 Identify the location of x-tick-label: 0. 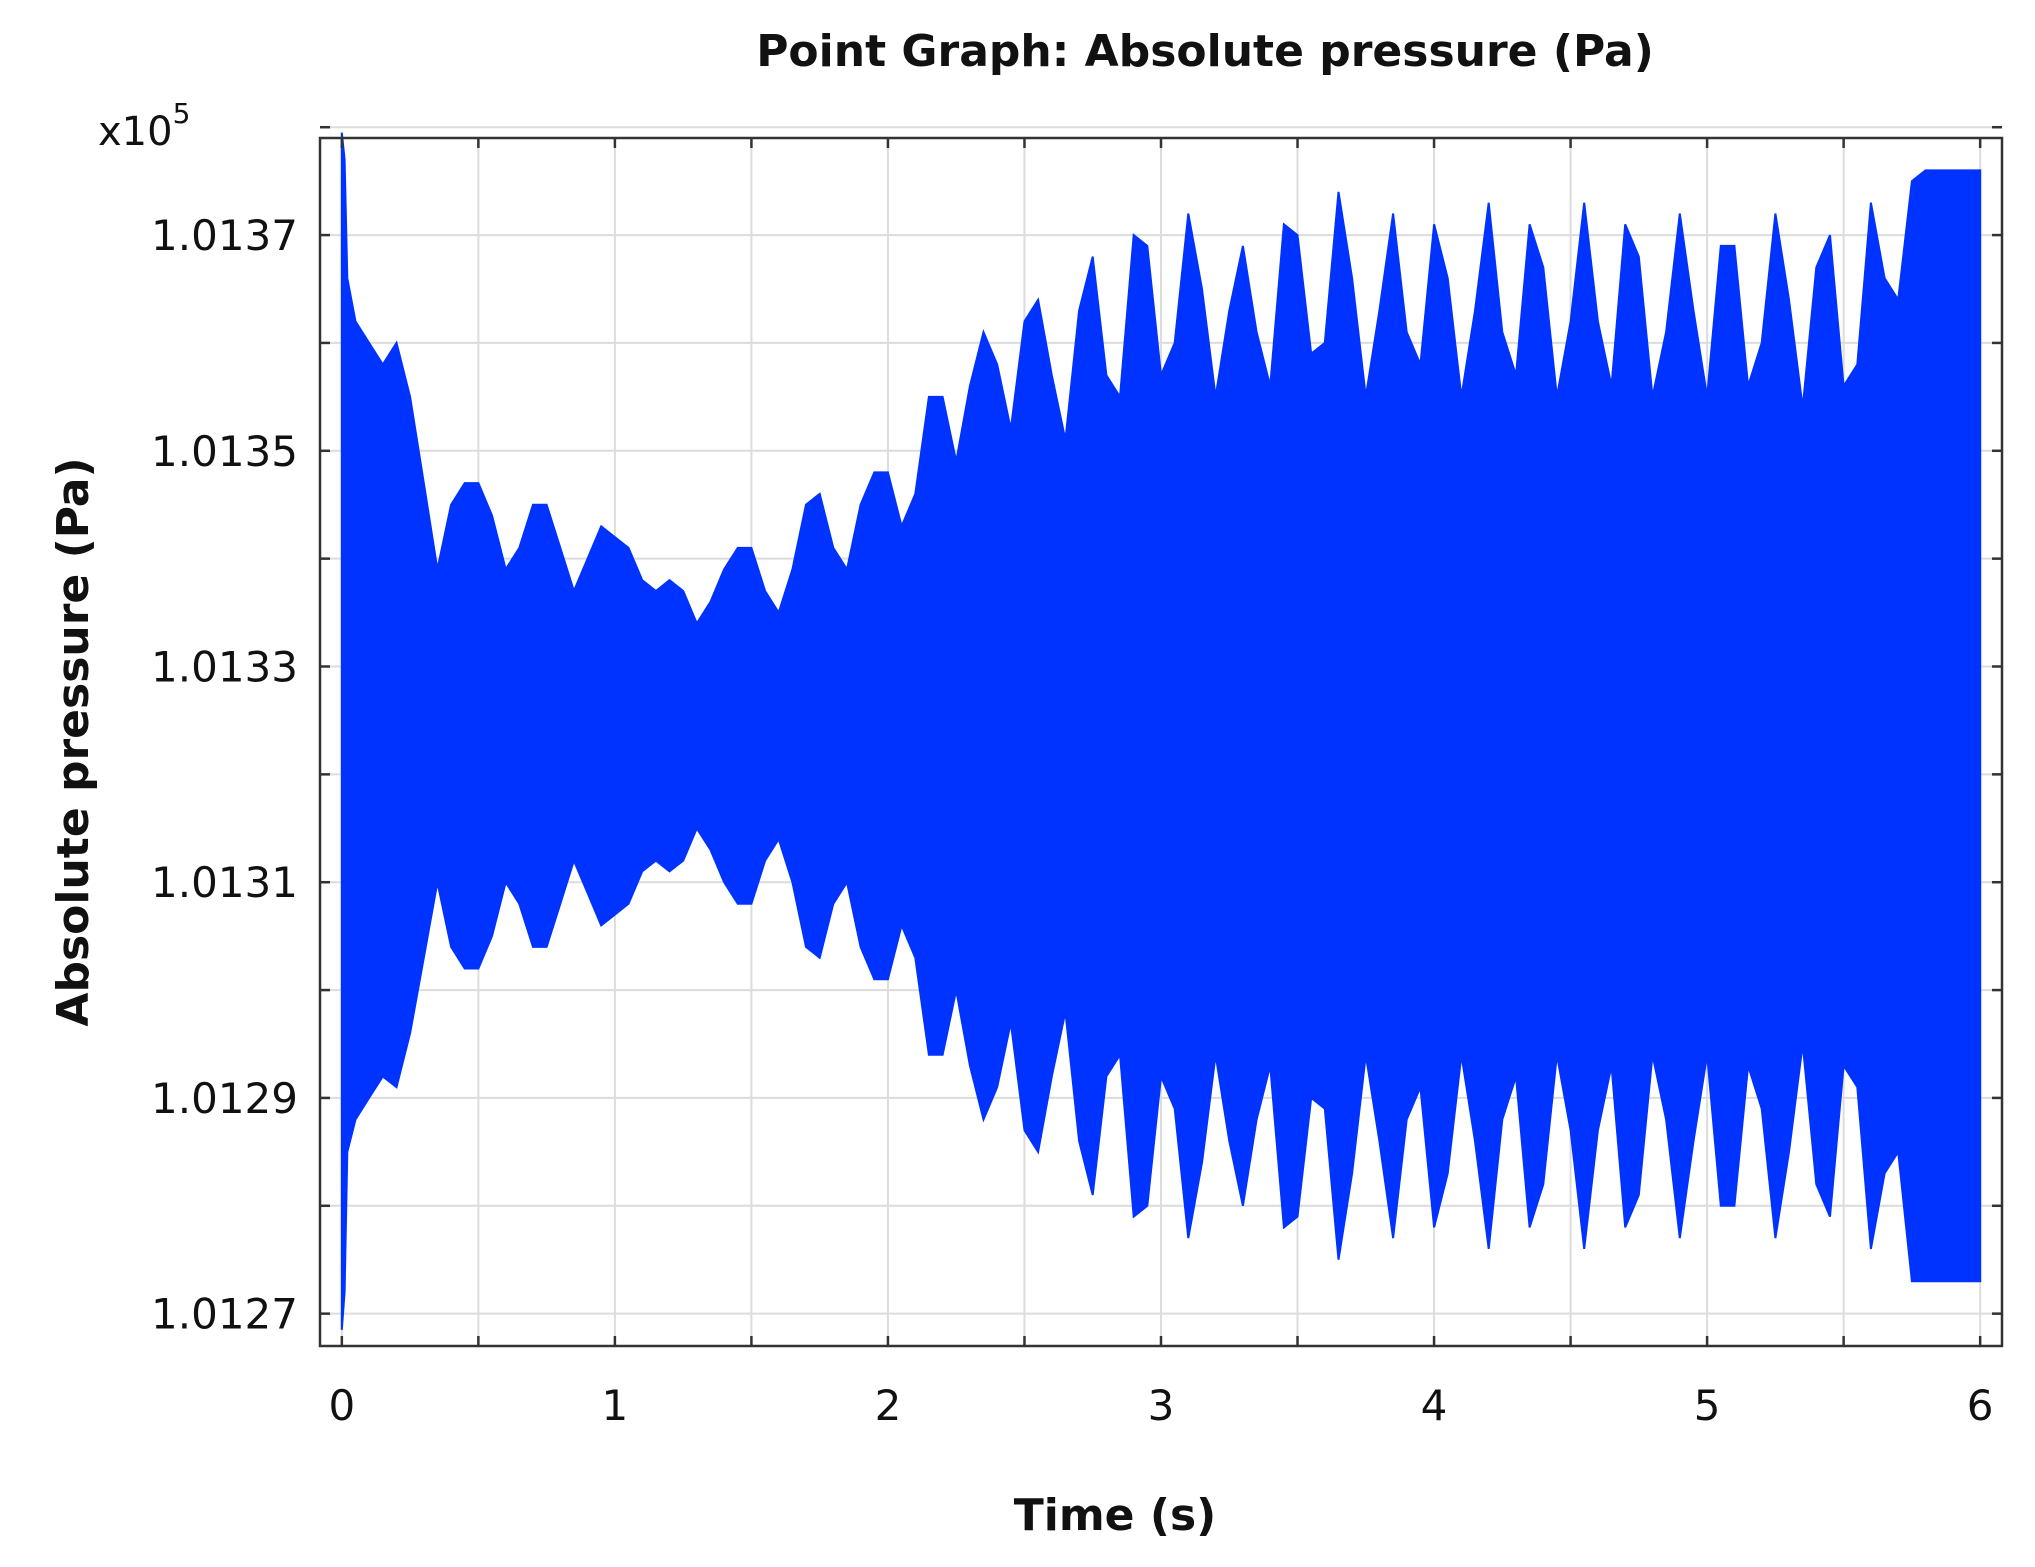
(341, 1405).